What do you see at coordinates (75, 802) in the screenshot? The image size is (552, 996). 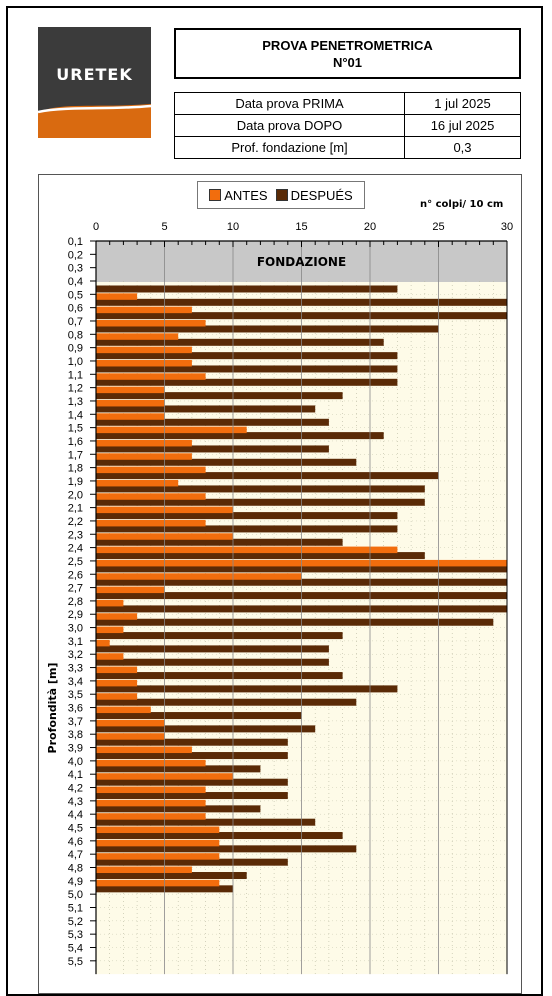 I see `y-tick-label: 4,3` at bounding box center [75, 802].